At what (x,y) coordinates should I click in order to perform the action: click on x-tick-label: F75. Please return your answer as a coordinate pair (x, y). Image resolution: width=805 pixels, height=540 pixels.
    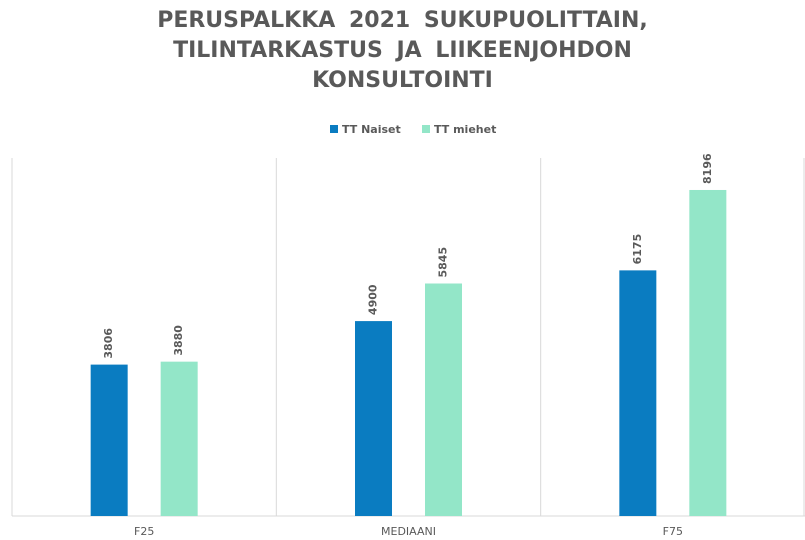
    Looking at the image, I should click on (673, 531).